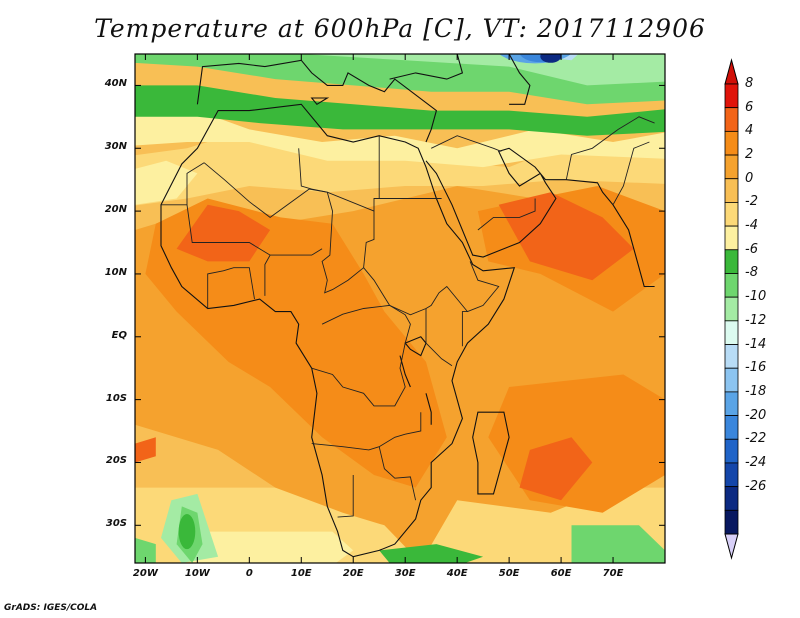 Image resolution: width=800 pixels, height=618 pixels. What do you see at coordinates (223, 233) in the screenshot?
I see `band-6-8-sahel` at bounding box center [223, 233].